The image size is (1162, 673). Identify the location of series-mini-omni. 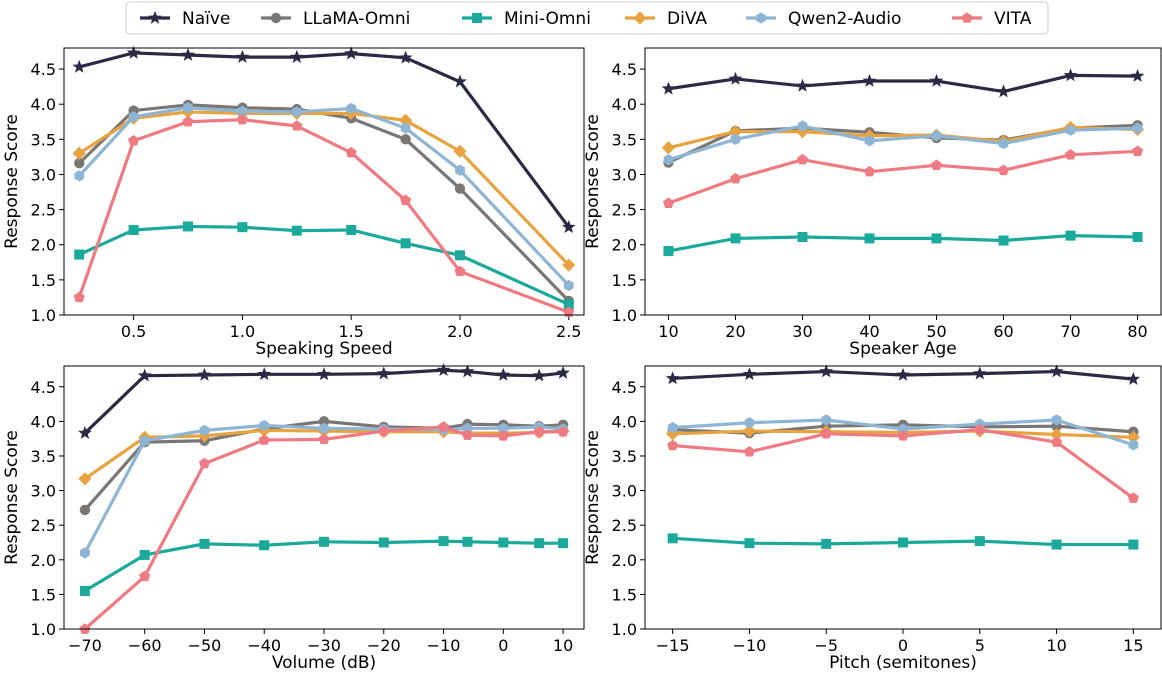
(324, 265).